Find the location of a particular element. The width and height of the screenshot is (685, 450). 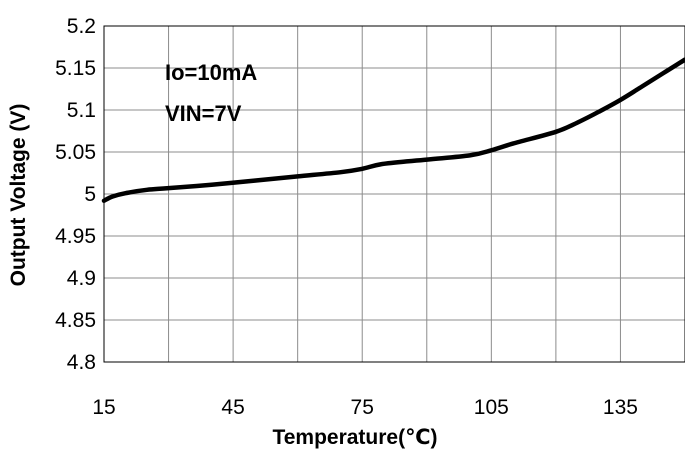

y-tick-label: 5 is located at coordinates (90, 194).